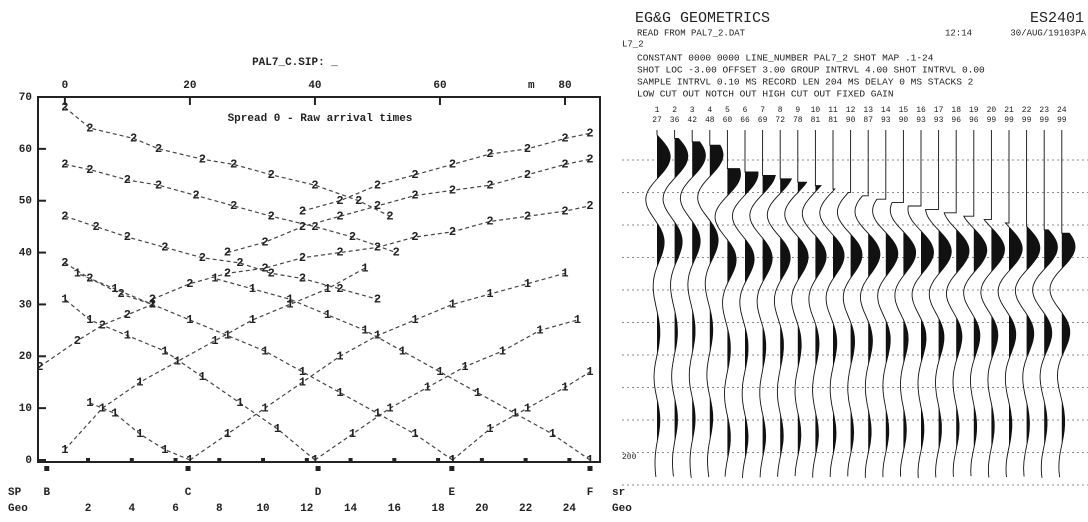 The height and width of the screenshot is (522, 1088). Describe the element at coordinates (394, 509) in the screenshot. I see `geo-label: 16` at that location.